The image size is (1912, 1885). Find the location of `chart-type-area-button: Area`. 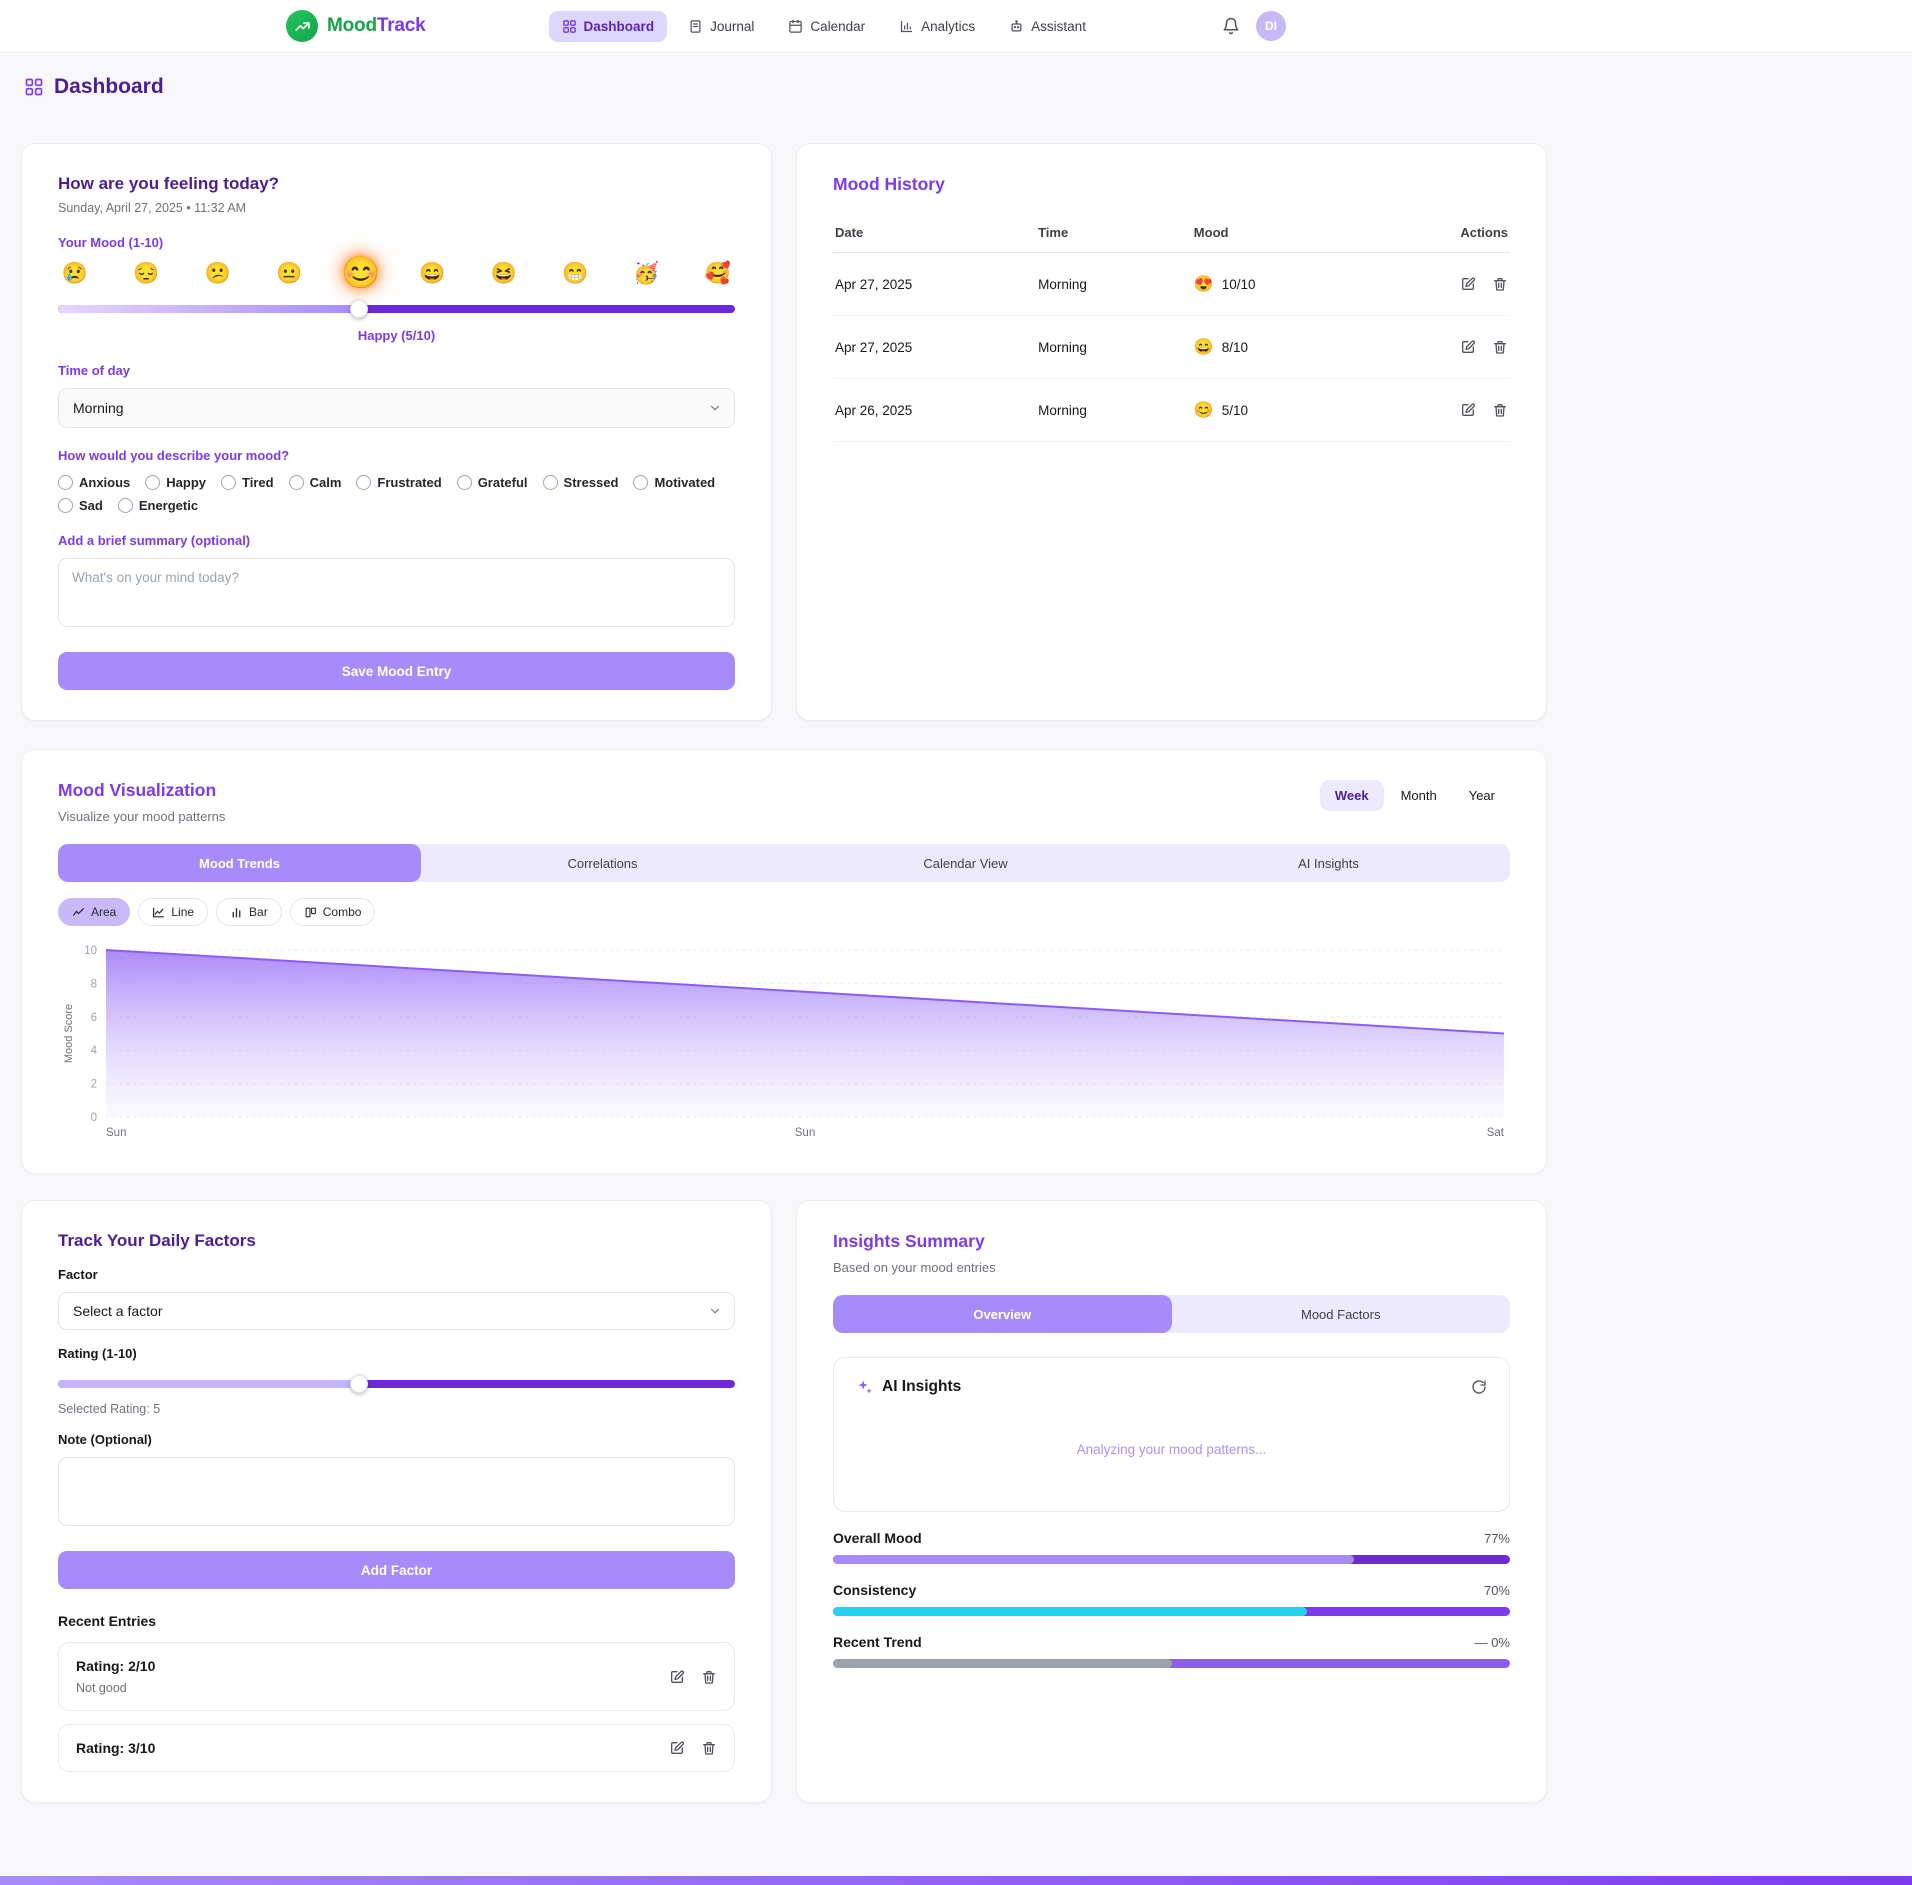

chart-type-area-button: Area is located at coordinates (94, 912).